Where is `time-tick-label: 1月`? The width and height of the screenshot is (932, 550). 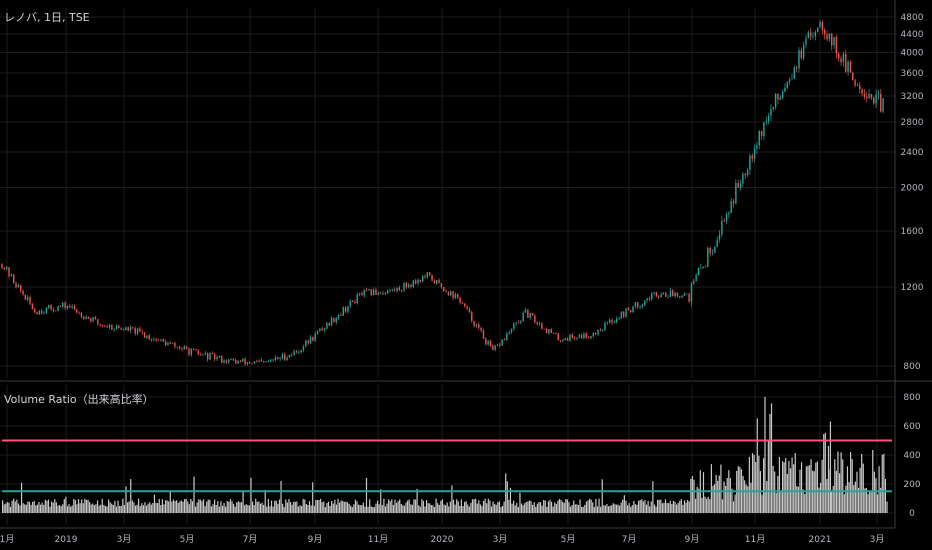
time-tick-label: 1月 is located at coordinates (7, 539).